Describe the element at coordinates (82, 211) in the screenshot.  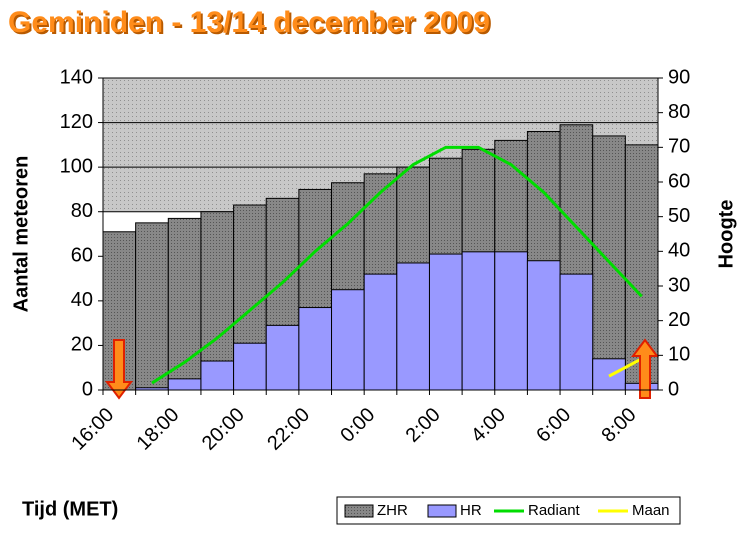
I see `y-tick-label: 80` at that location.